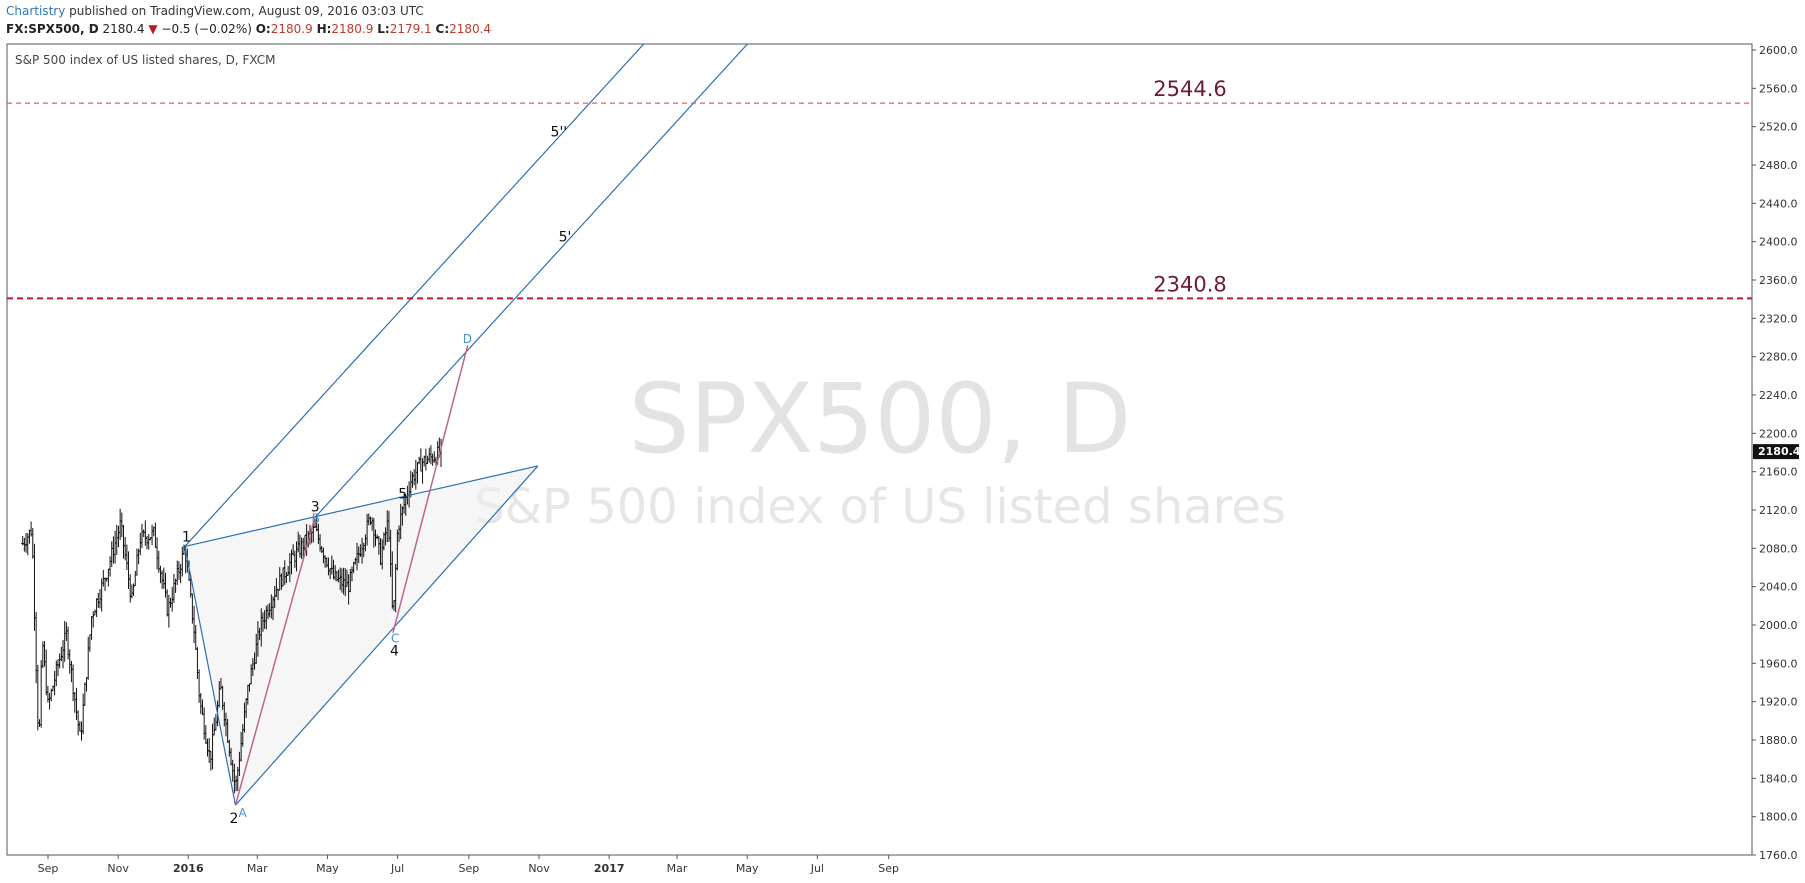 The height and width of the screenshot is (883, 1805). What do you see at coordinates (1779, 451) in the screenshot?
I see `last-price-label: 2180.4` at bounding box center [1779, 451].